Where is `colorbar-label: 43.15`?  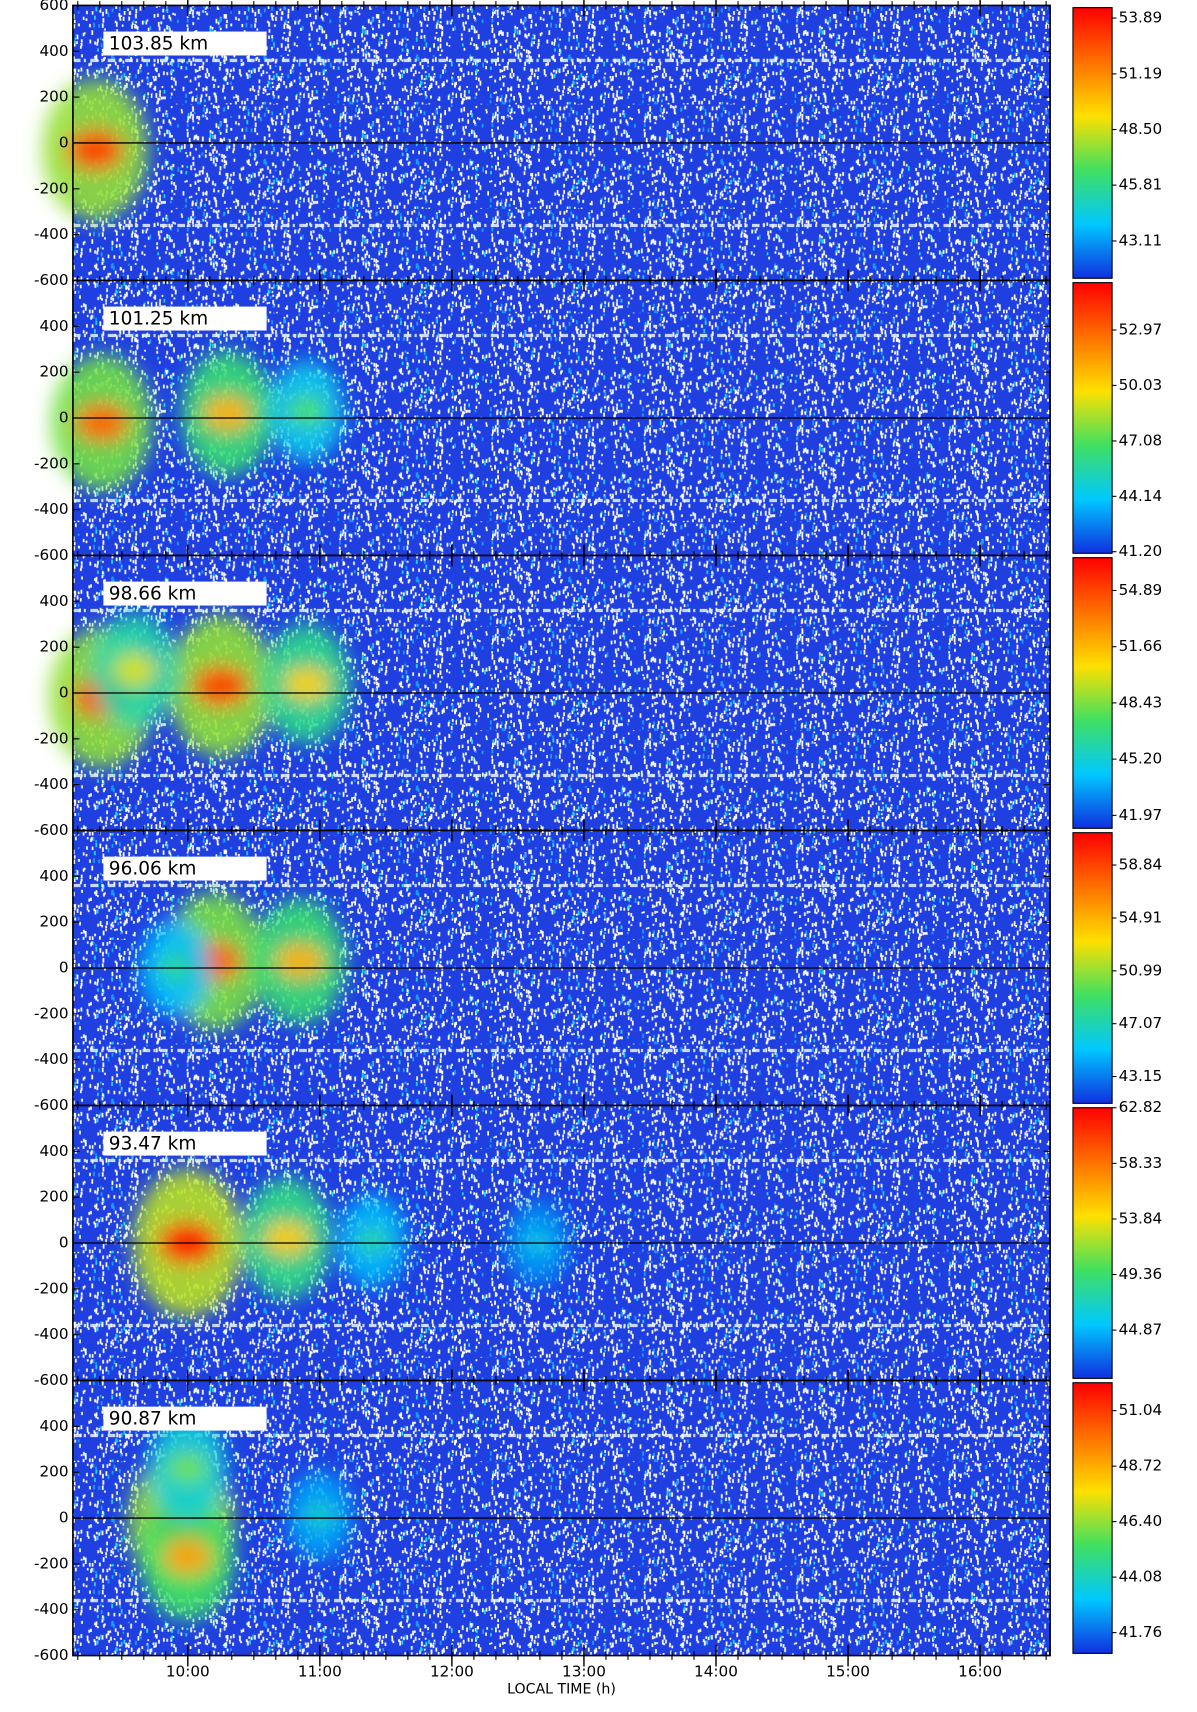 colorbar-label: 43.15 is located at coordinates (1141, 1076).